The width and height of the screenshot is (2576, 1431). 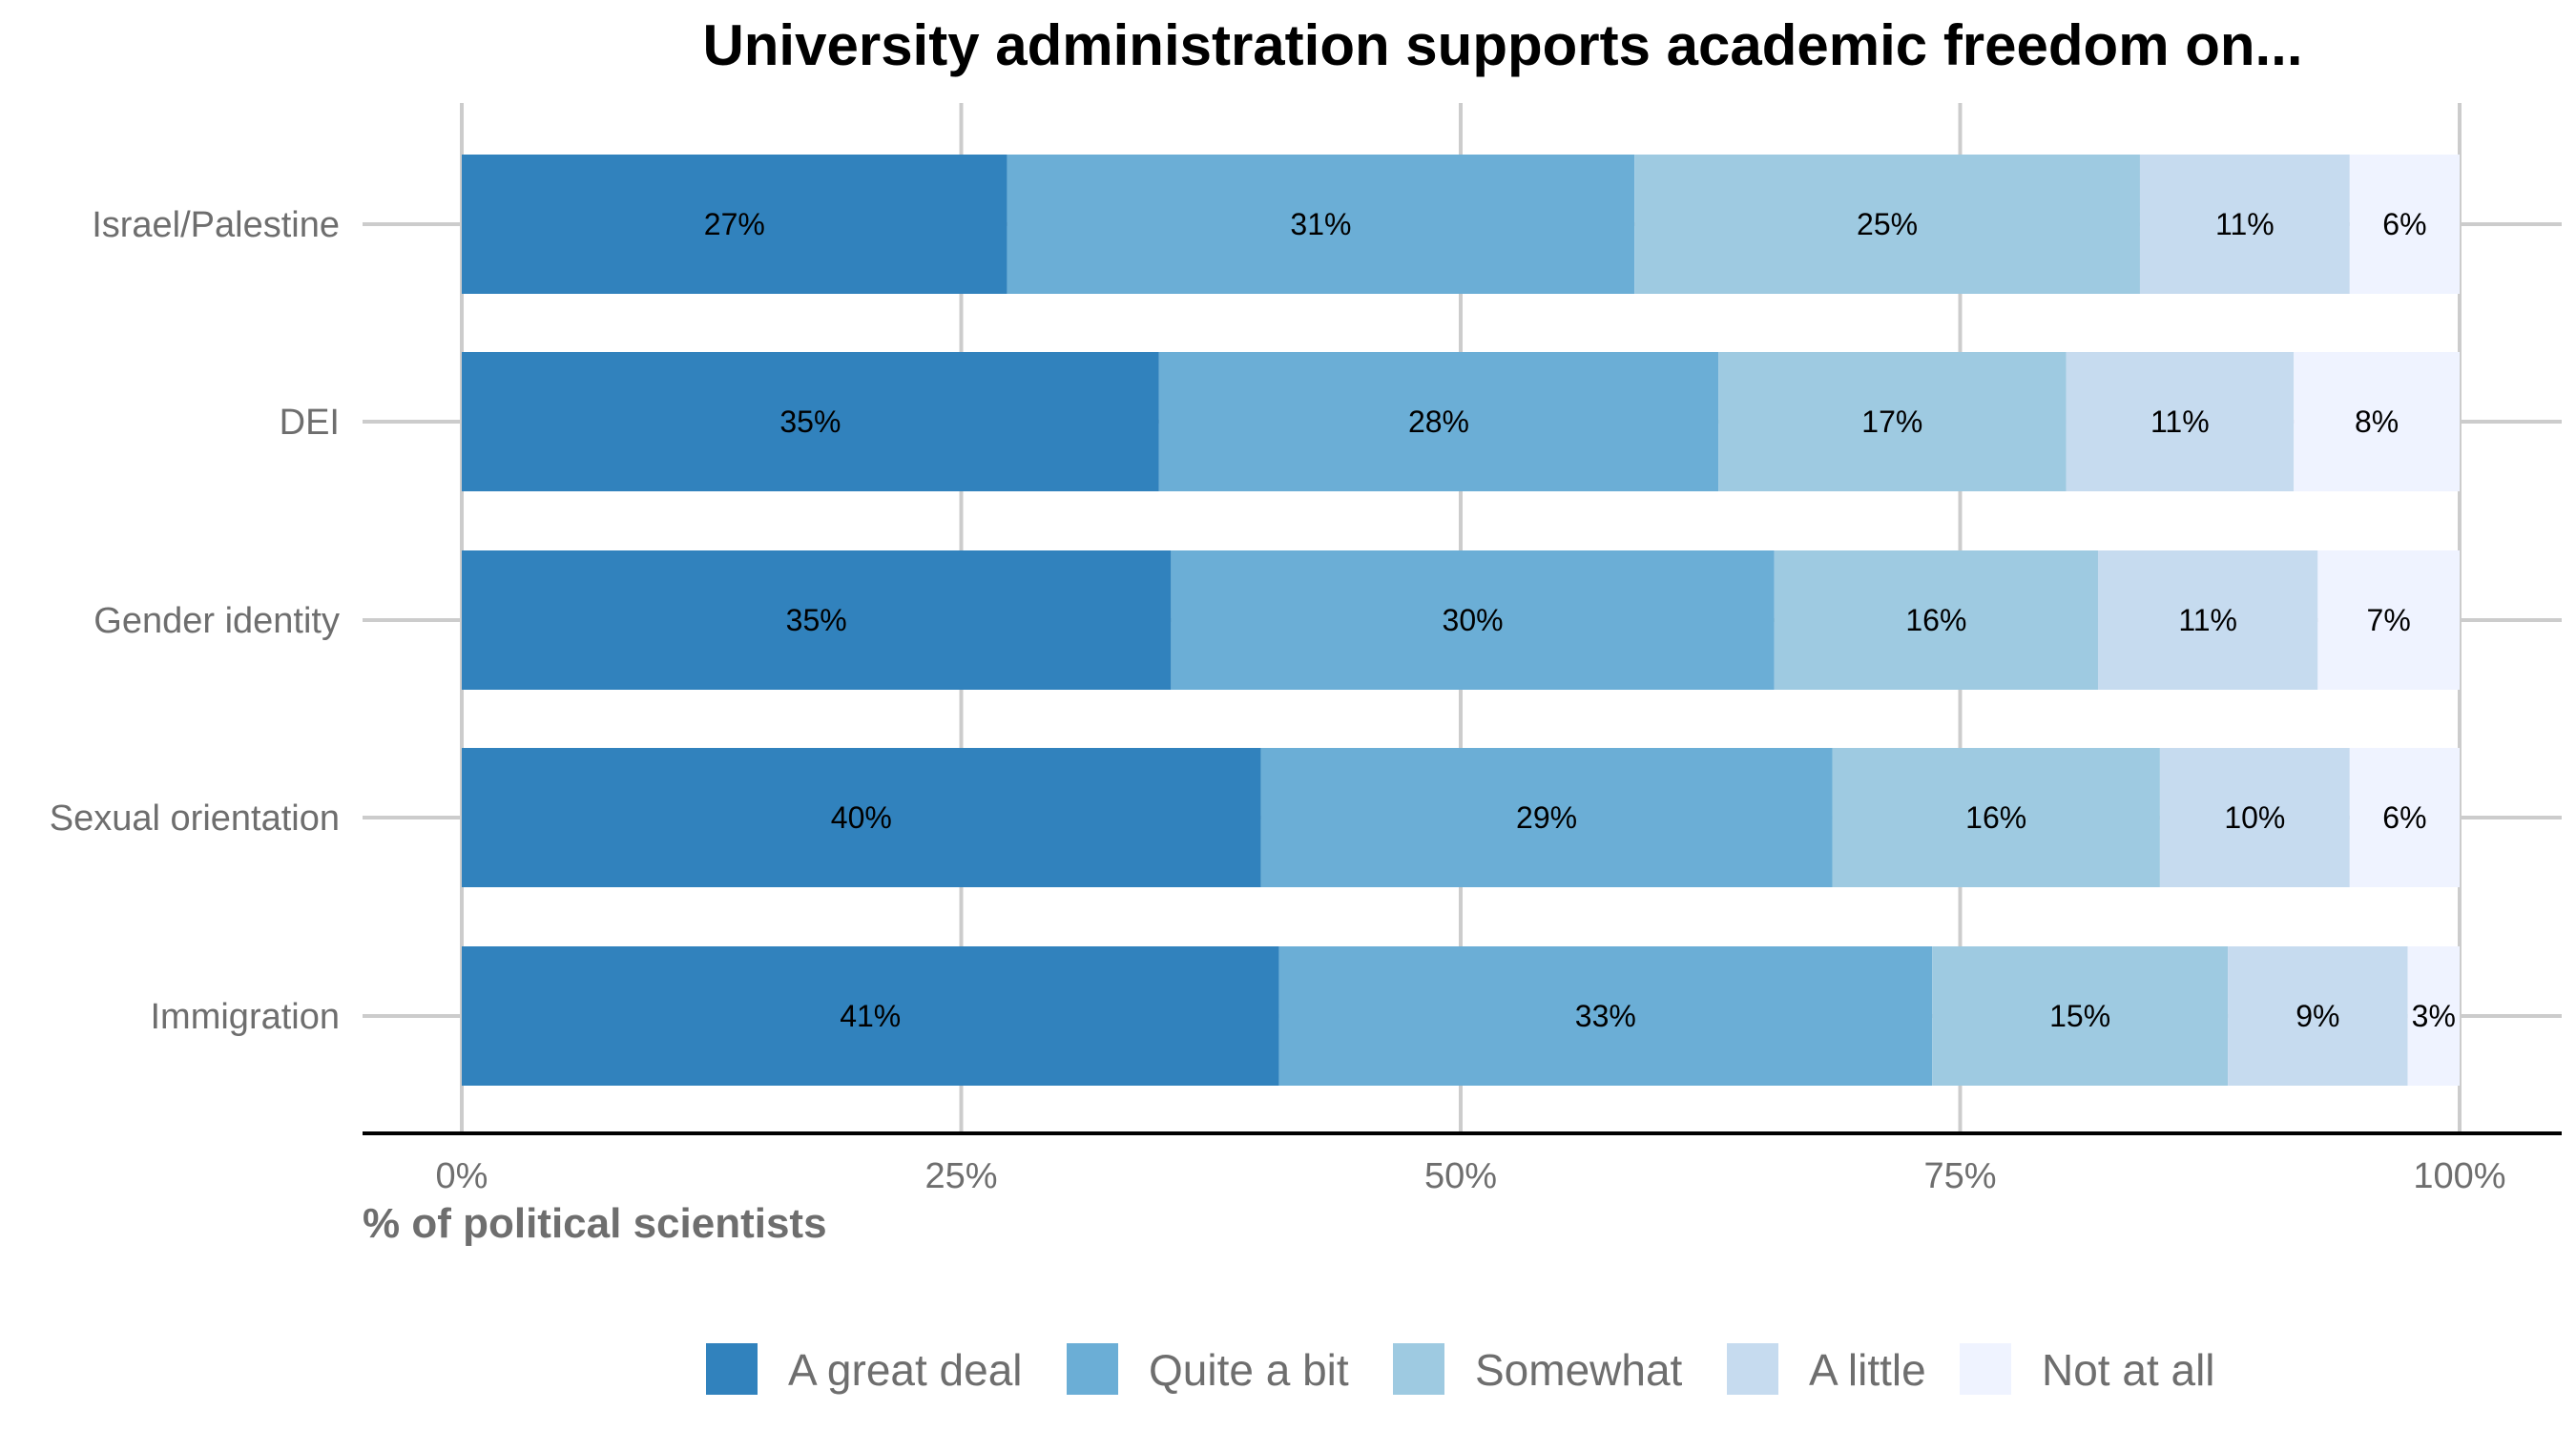 I want to click on segment-value-label: 30%, so click(x=1473, y=620).